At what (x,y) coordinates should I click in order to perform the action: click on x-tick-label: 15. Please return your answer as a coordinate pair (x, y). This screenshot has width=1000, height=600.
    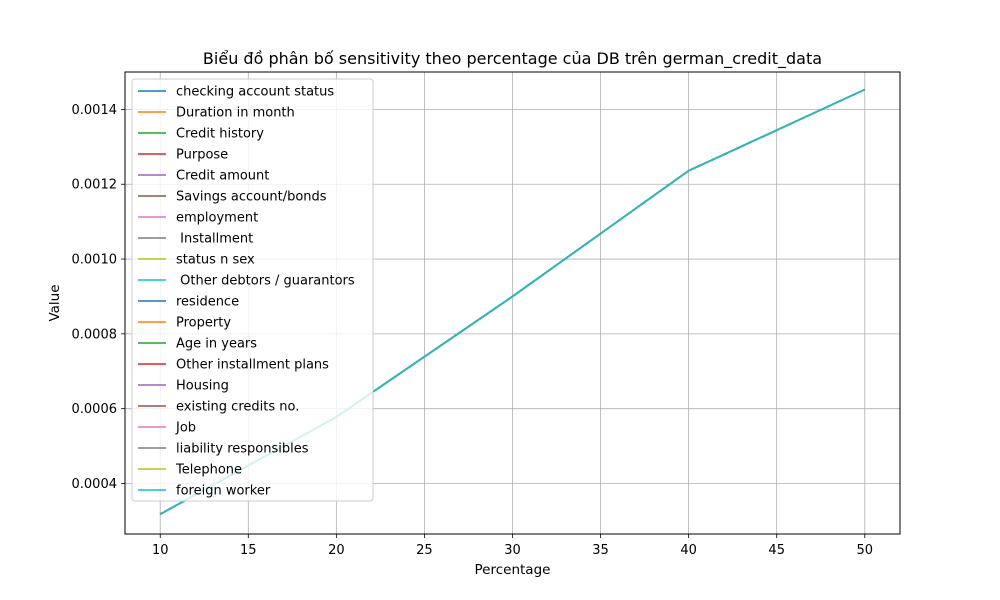
    Looking at the image, I should click on (248, 550).